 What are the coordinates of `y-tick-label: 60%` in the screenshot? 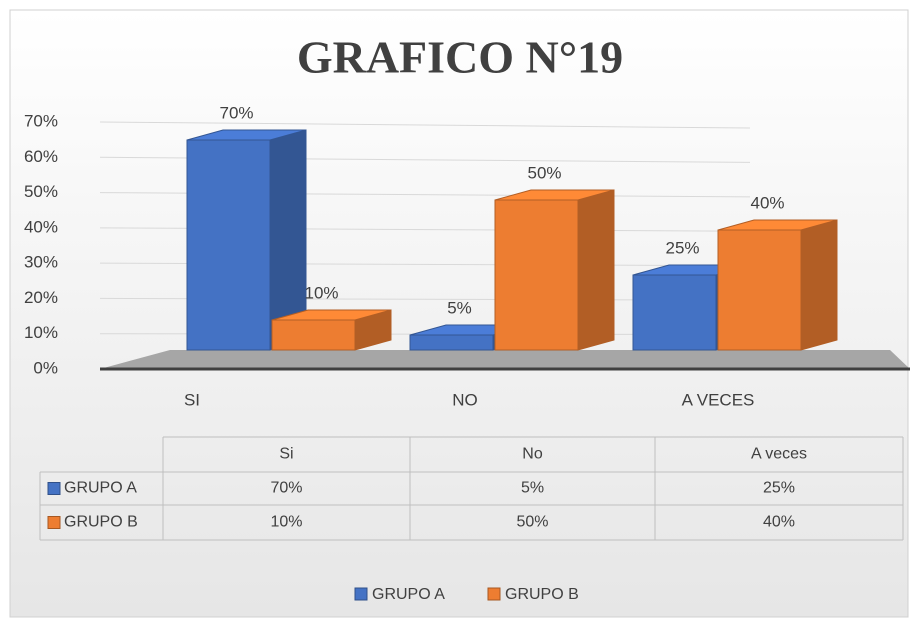 It's located at (41, 156).